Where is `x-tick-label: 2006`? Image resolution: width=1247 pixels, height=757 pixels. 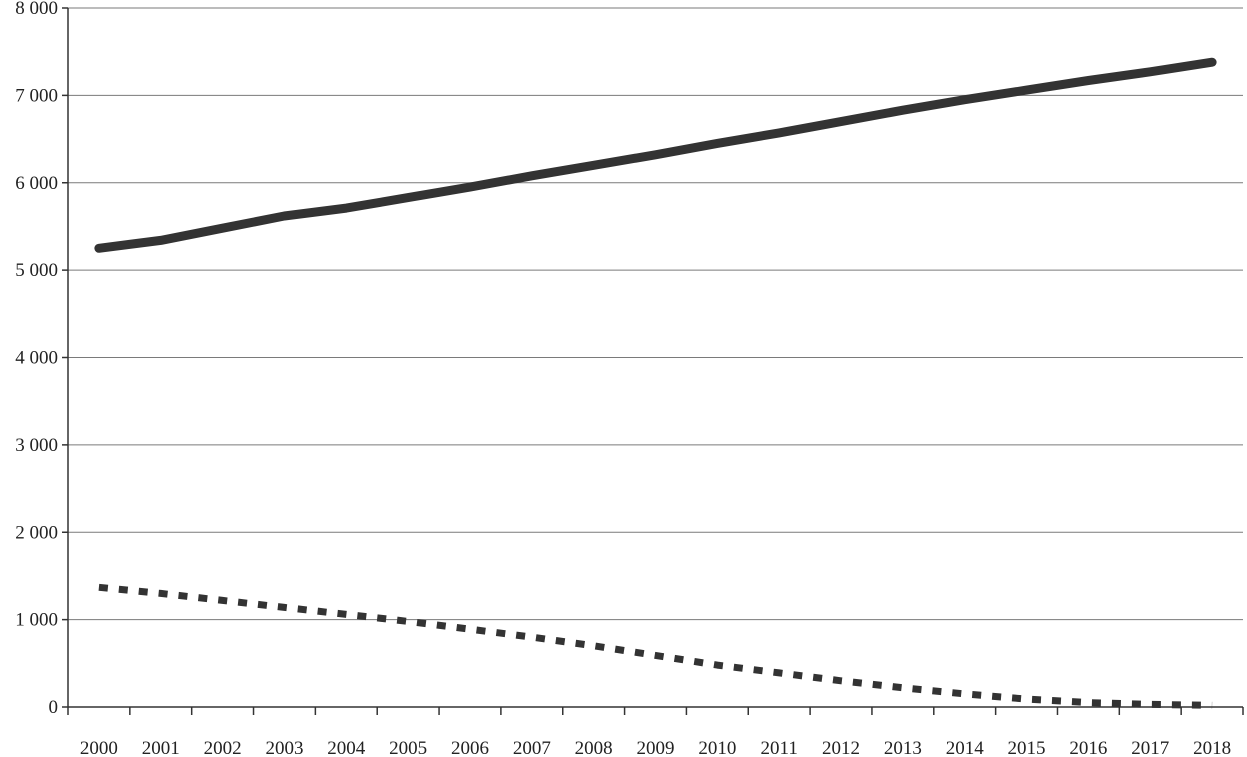 x-tick-label: 2006 is located at coordinates (470, 747).